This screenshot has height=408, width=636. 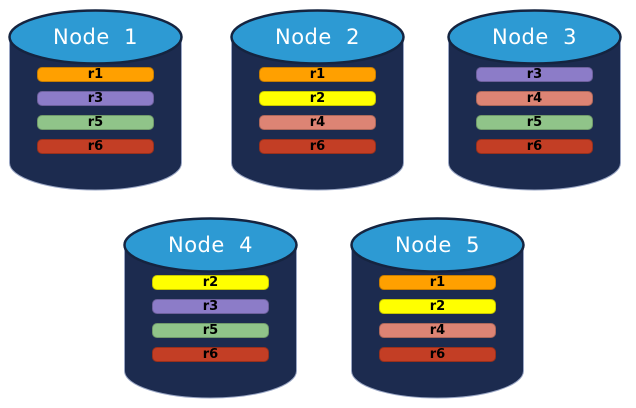 I want to click on replica-list: r3 r4 r5 r6, so click(x=534, y=115).